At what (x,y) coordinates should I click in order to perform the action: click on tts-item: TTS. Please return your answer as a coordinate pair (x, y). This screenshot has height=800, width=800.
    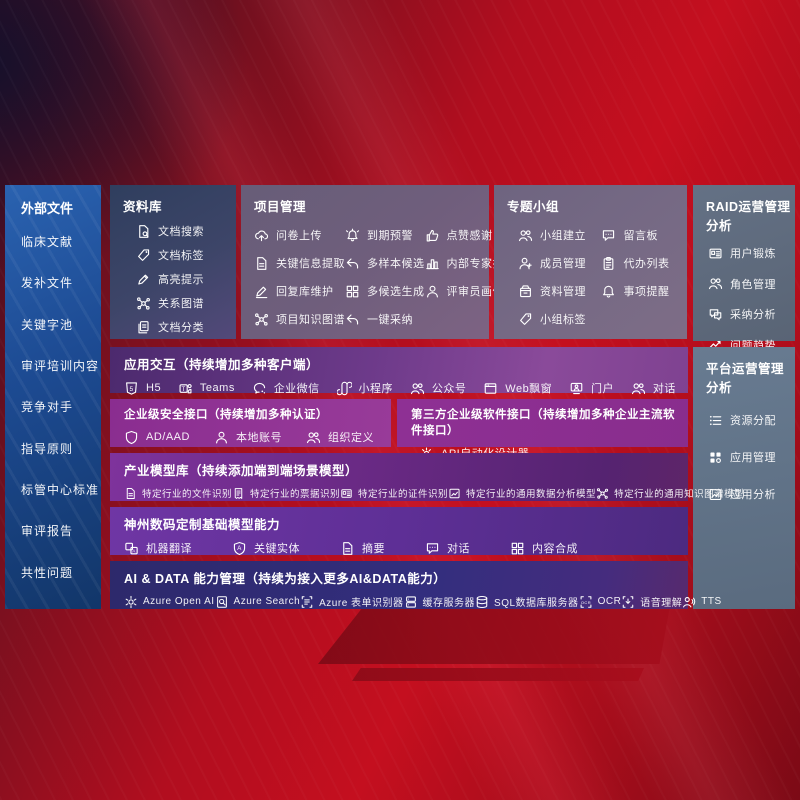
    Looking at the image, I should click on (701, 602).